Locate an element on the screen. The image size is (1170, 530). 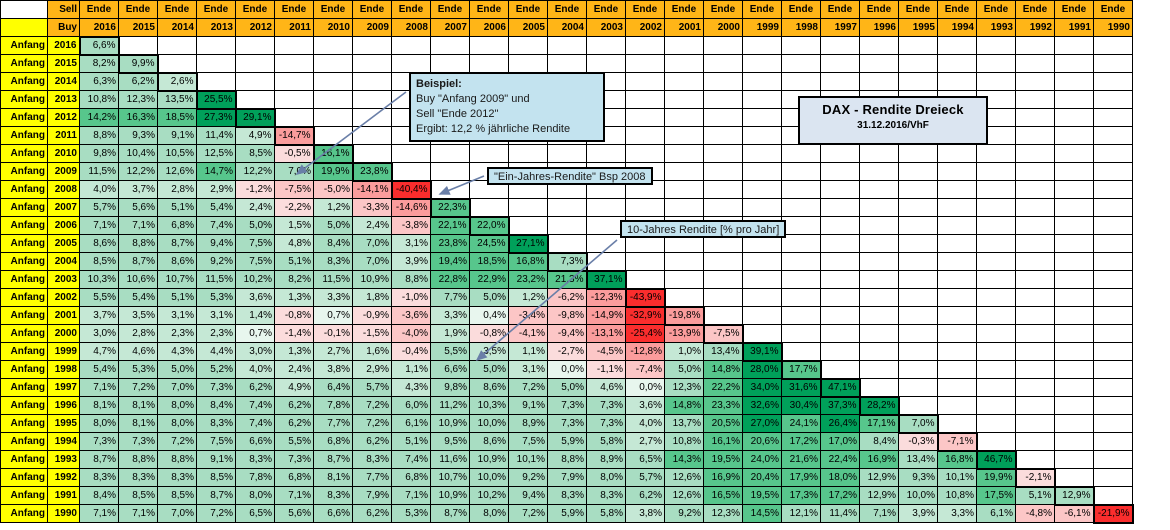
return-cell-buy1992-sell2001: 12,6% is located at coordinates (684, 477).